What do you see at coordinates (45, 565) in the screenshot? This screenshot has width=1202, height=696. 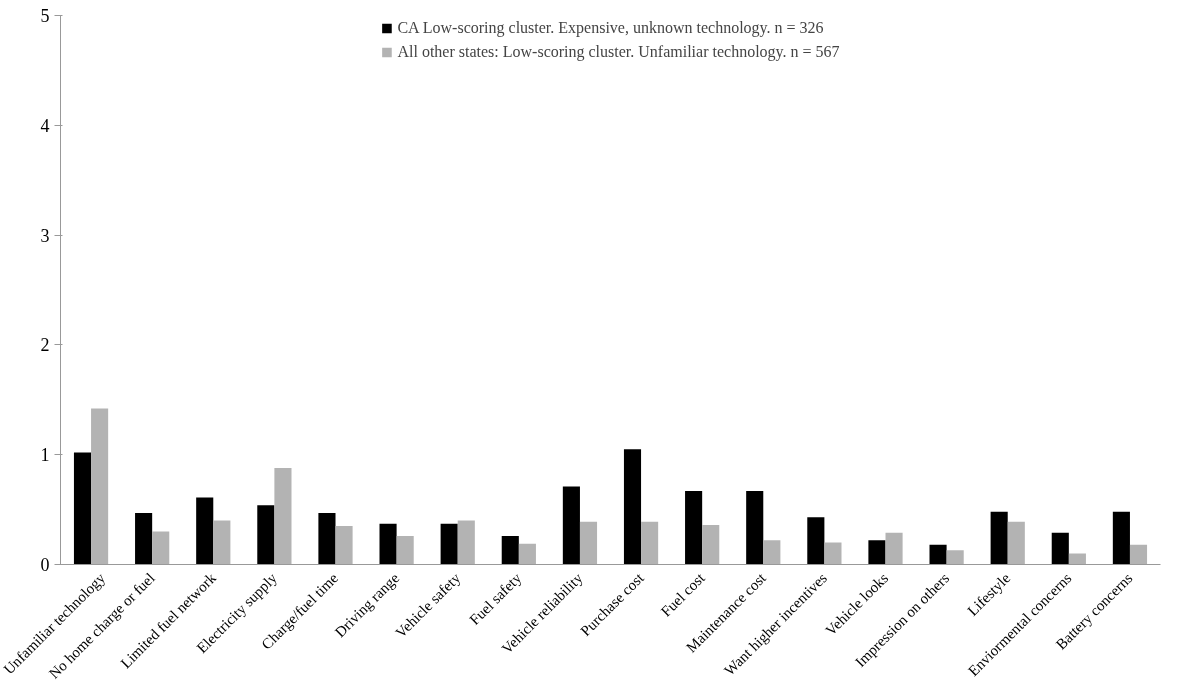 I see `y-tick-label: 0` at bounding box center [45, 565].